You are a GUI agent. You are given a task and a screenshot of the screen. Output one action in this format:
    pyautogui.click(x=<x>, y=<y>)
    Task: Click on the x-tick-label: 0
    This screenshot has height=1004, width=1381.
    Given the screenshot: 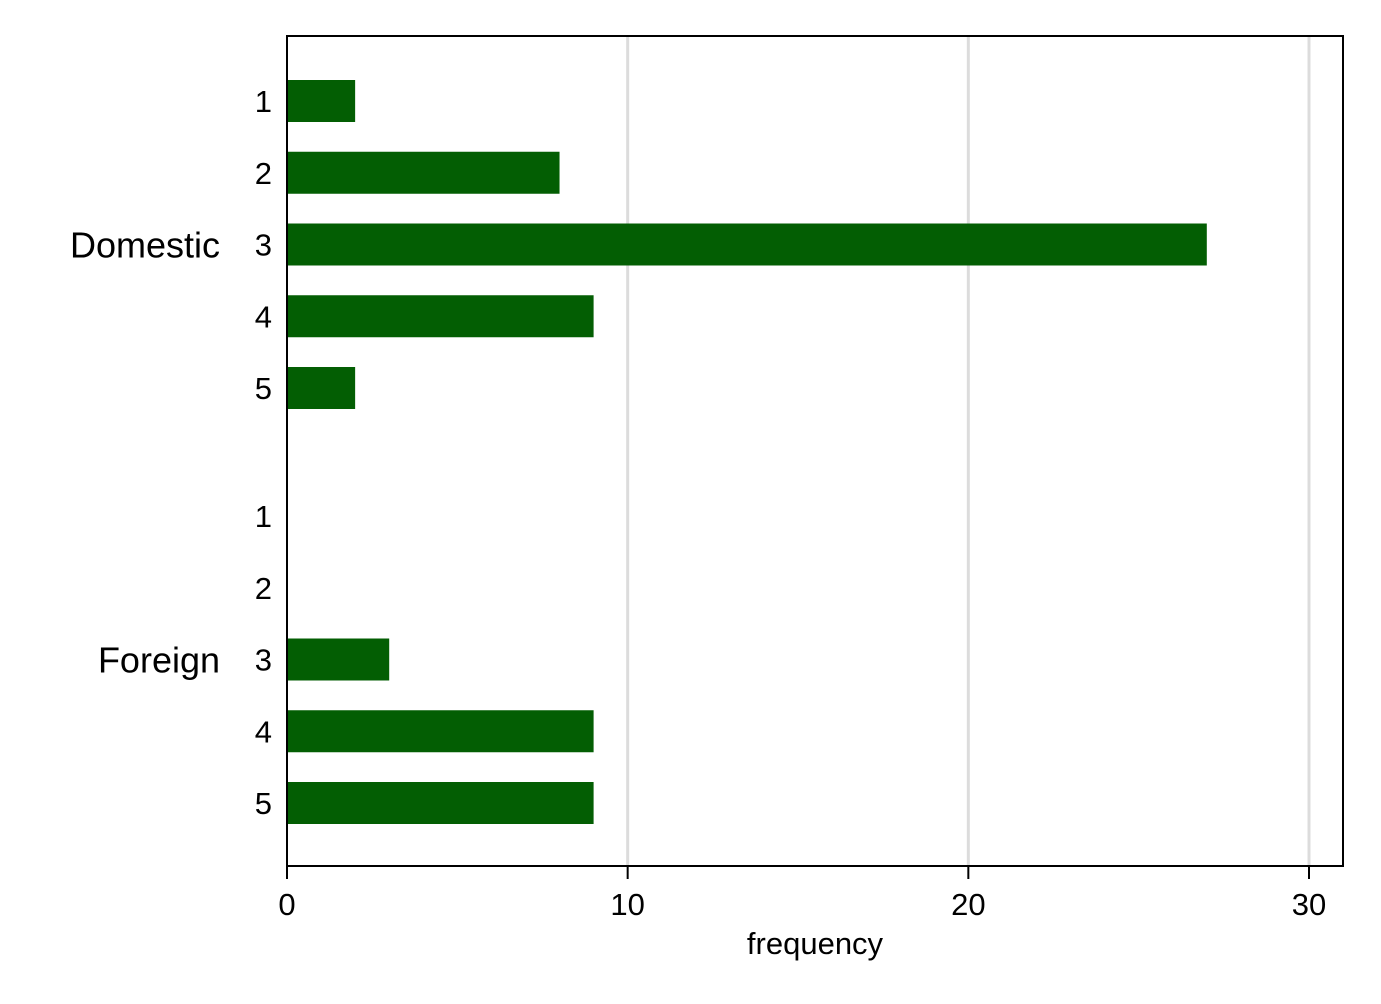 What is the action you would take?
    pyautogui.click(x=286, y=904)
    